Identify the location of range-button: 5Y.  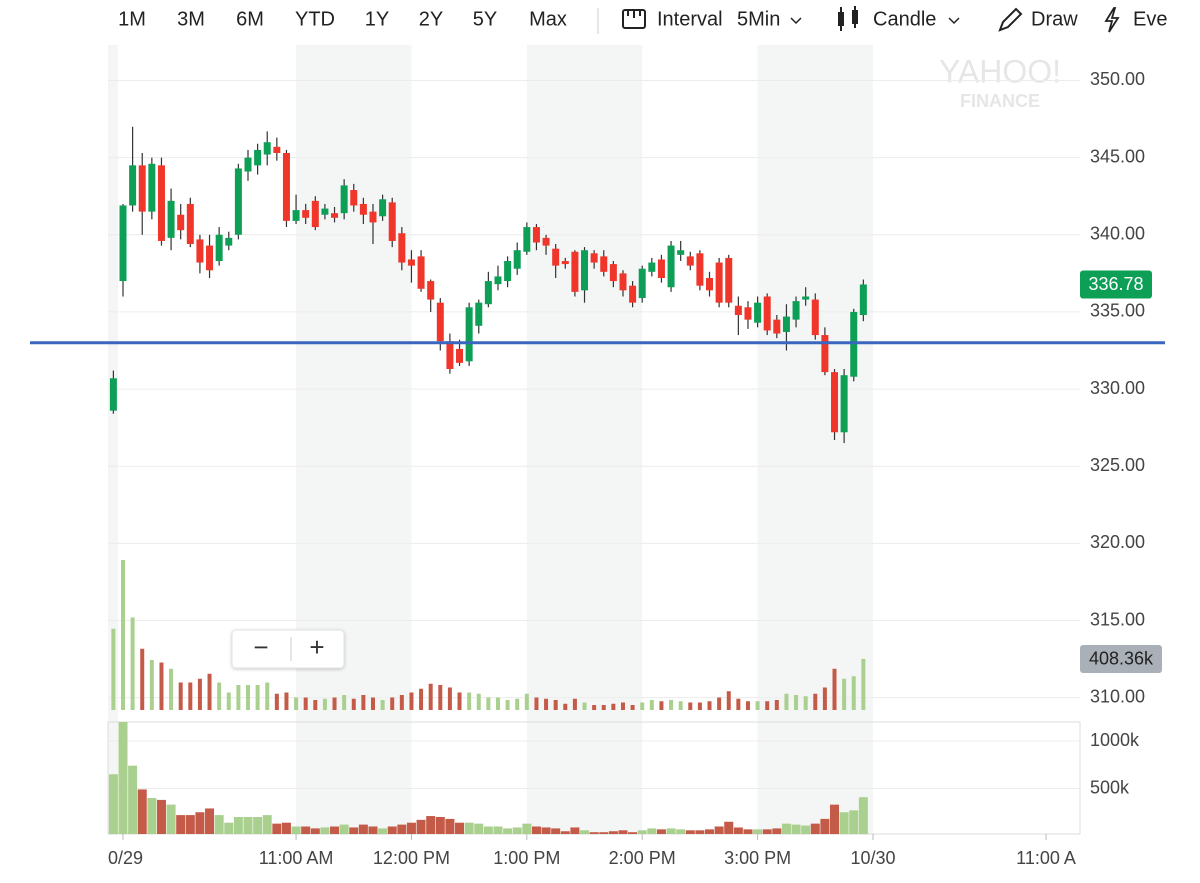
(485, 19).